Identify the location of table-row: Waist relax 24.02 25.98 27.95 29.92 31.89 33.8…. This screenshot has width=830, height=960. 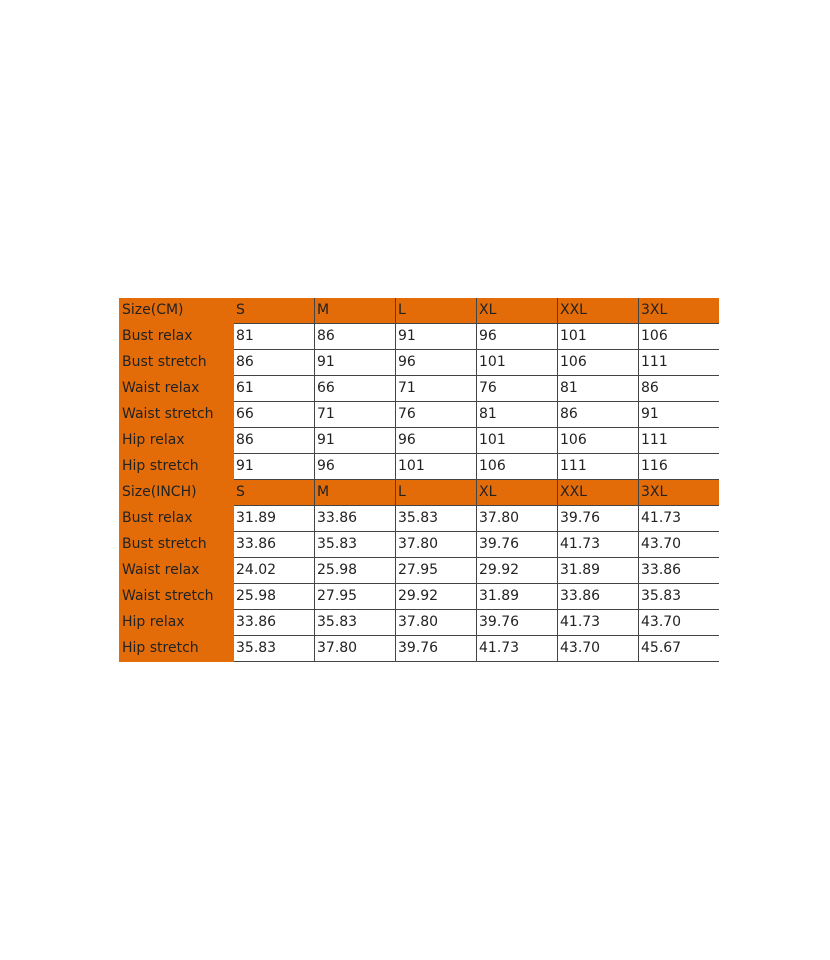
(419, 570).